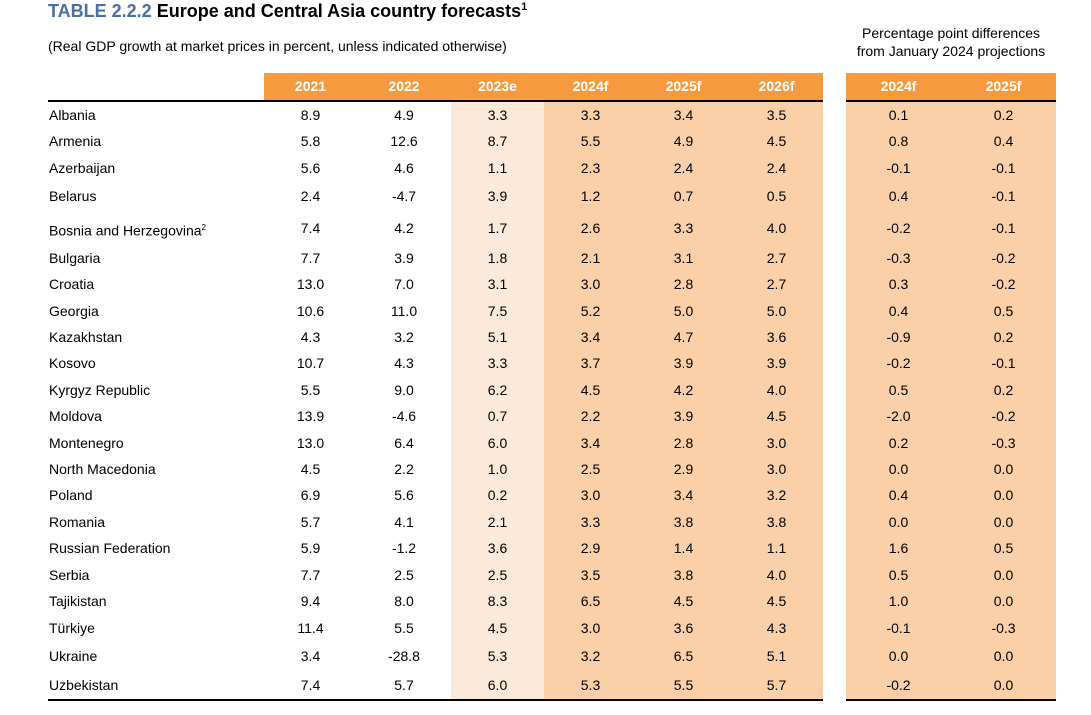 Image resolution: width=1091 pixels, height=715 pixels. I want to click on country-label: Croatia, so click(72, 284).